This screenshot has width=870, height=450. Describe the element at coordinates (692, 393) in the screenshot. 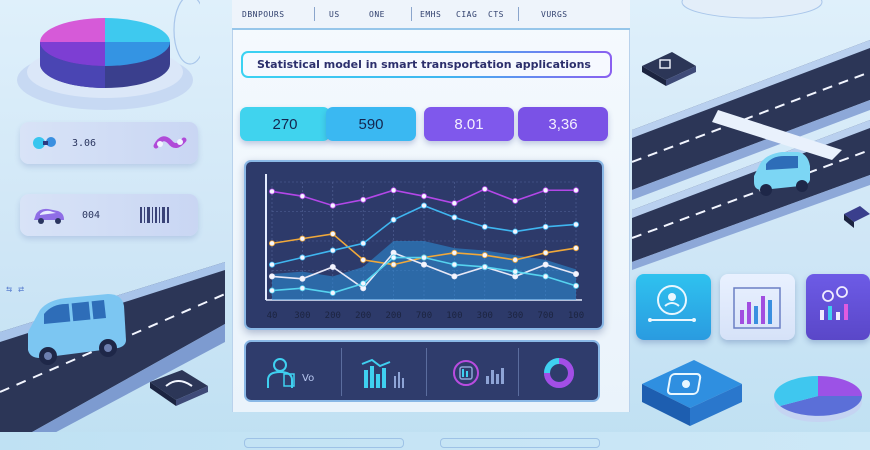

I see `security-chip-icon` at that location.